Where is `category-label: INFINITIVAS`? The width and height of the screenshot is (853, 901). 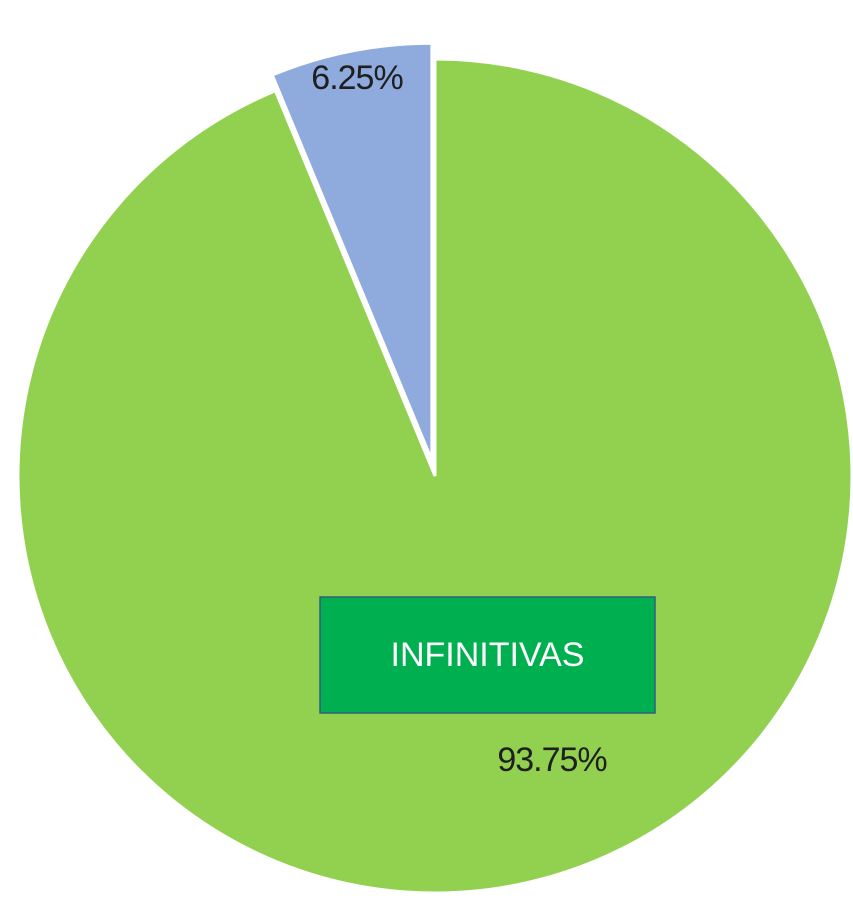
category-label: INFINITIVAS is located at coordinates (488, 655).